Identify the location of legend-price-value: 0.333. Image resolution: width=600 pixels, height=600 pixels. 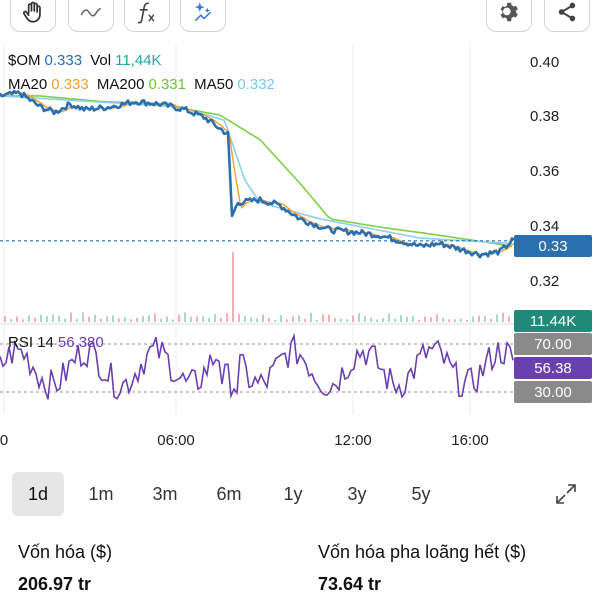
(63, 60).